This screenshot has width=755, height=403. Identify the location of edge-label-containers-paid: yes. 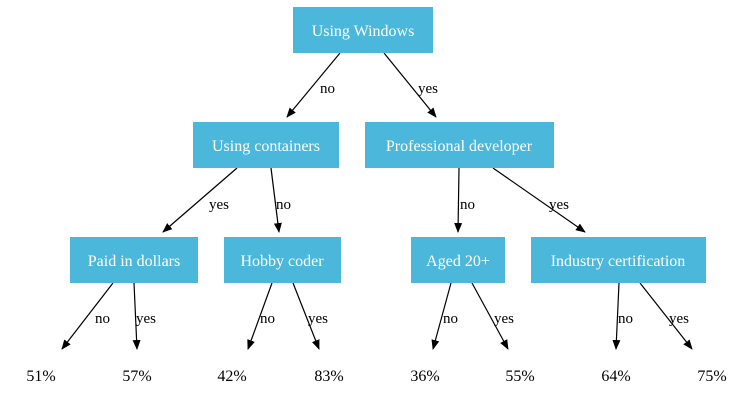
(219, 205).